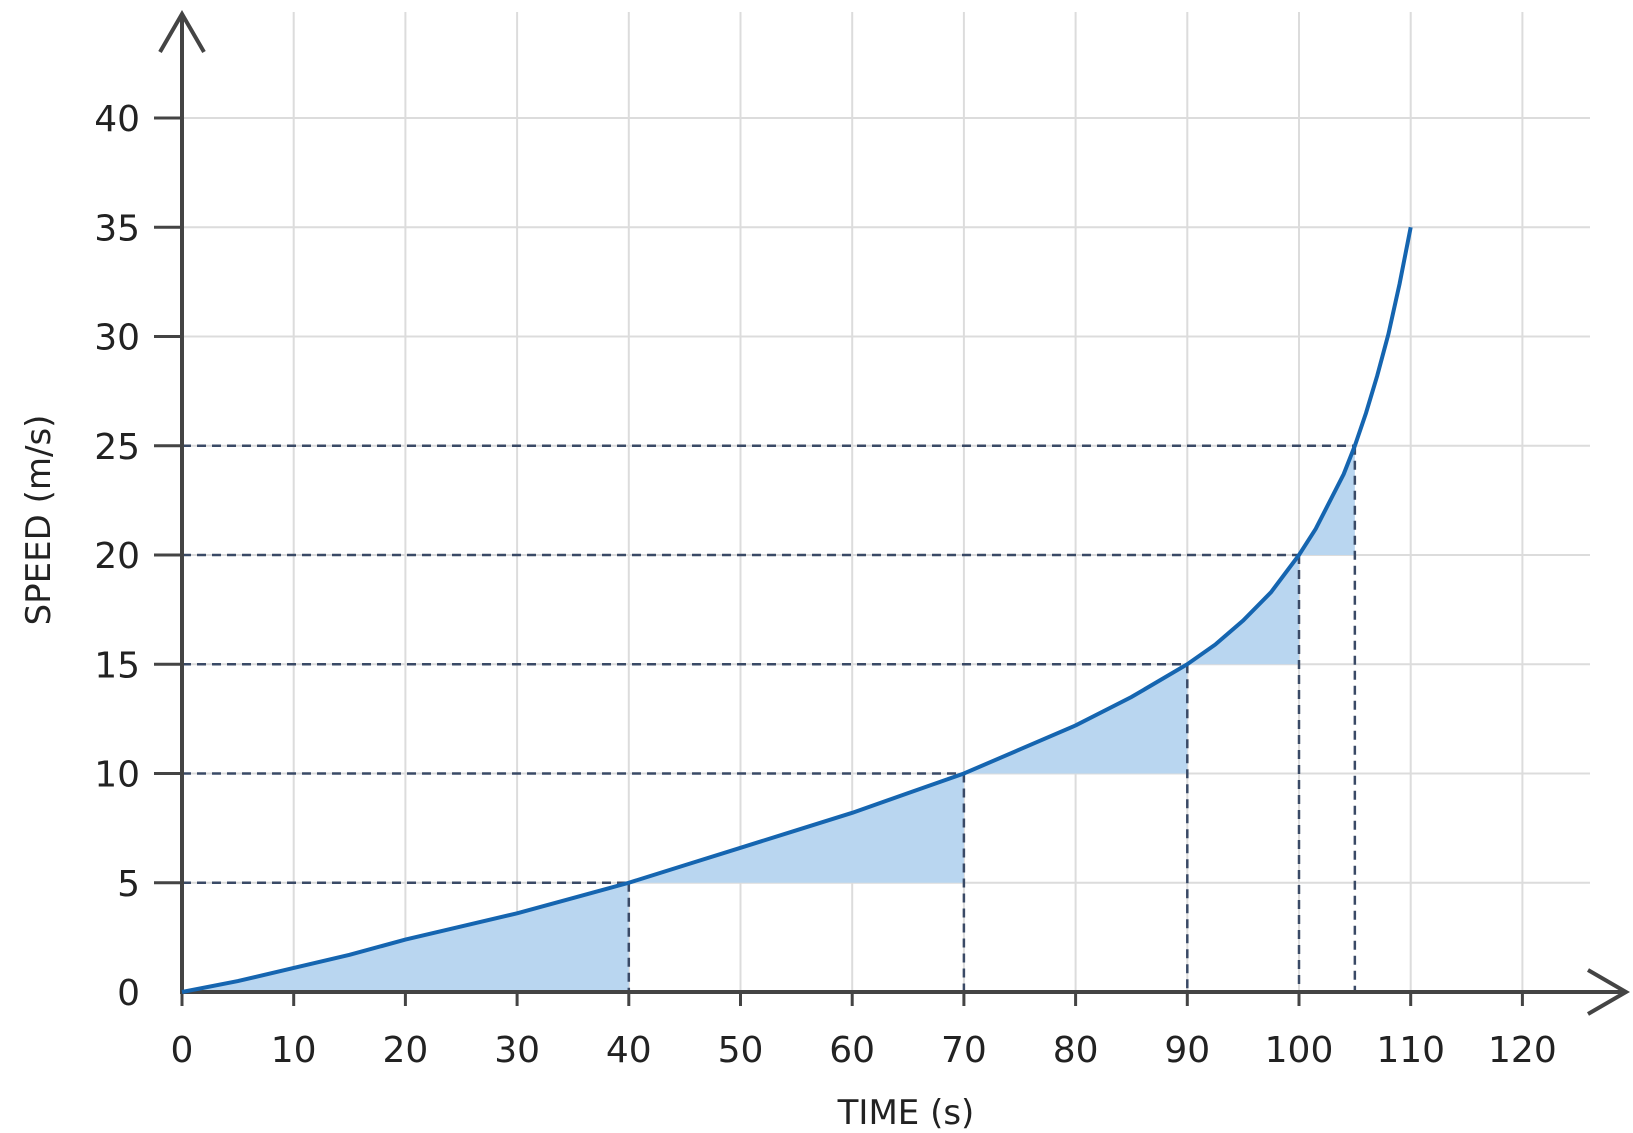 The height and width of the screenshot is (1133, 1633). Describe the element at coordinates (182, 32) in the screenshot. I see `y-axis-arrow` at that location.